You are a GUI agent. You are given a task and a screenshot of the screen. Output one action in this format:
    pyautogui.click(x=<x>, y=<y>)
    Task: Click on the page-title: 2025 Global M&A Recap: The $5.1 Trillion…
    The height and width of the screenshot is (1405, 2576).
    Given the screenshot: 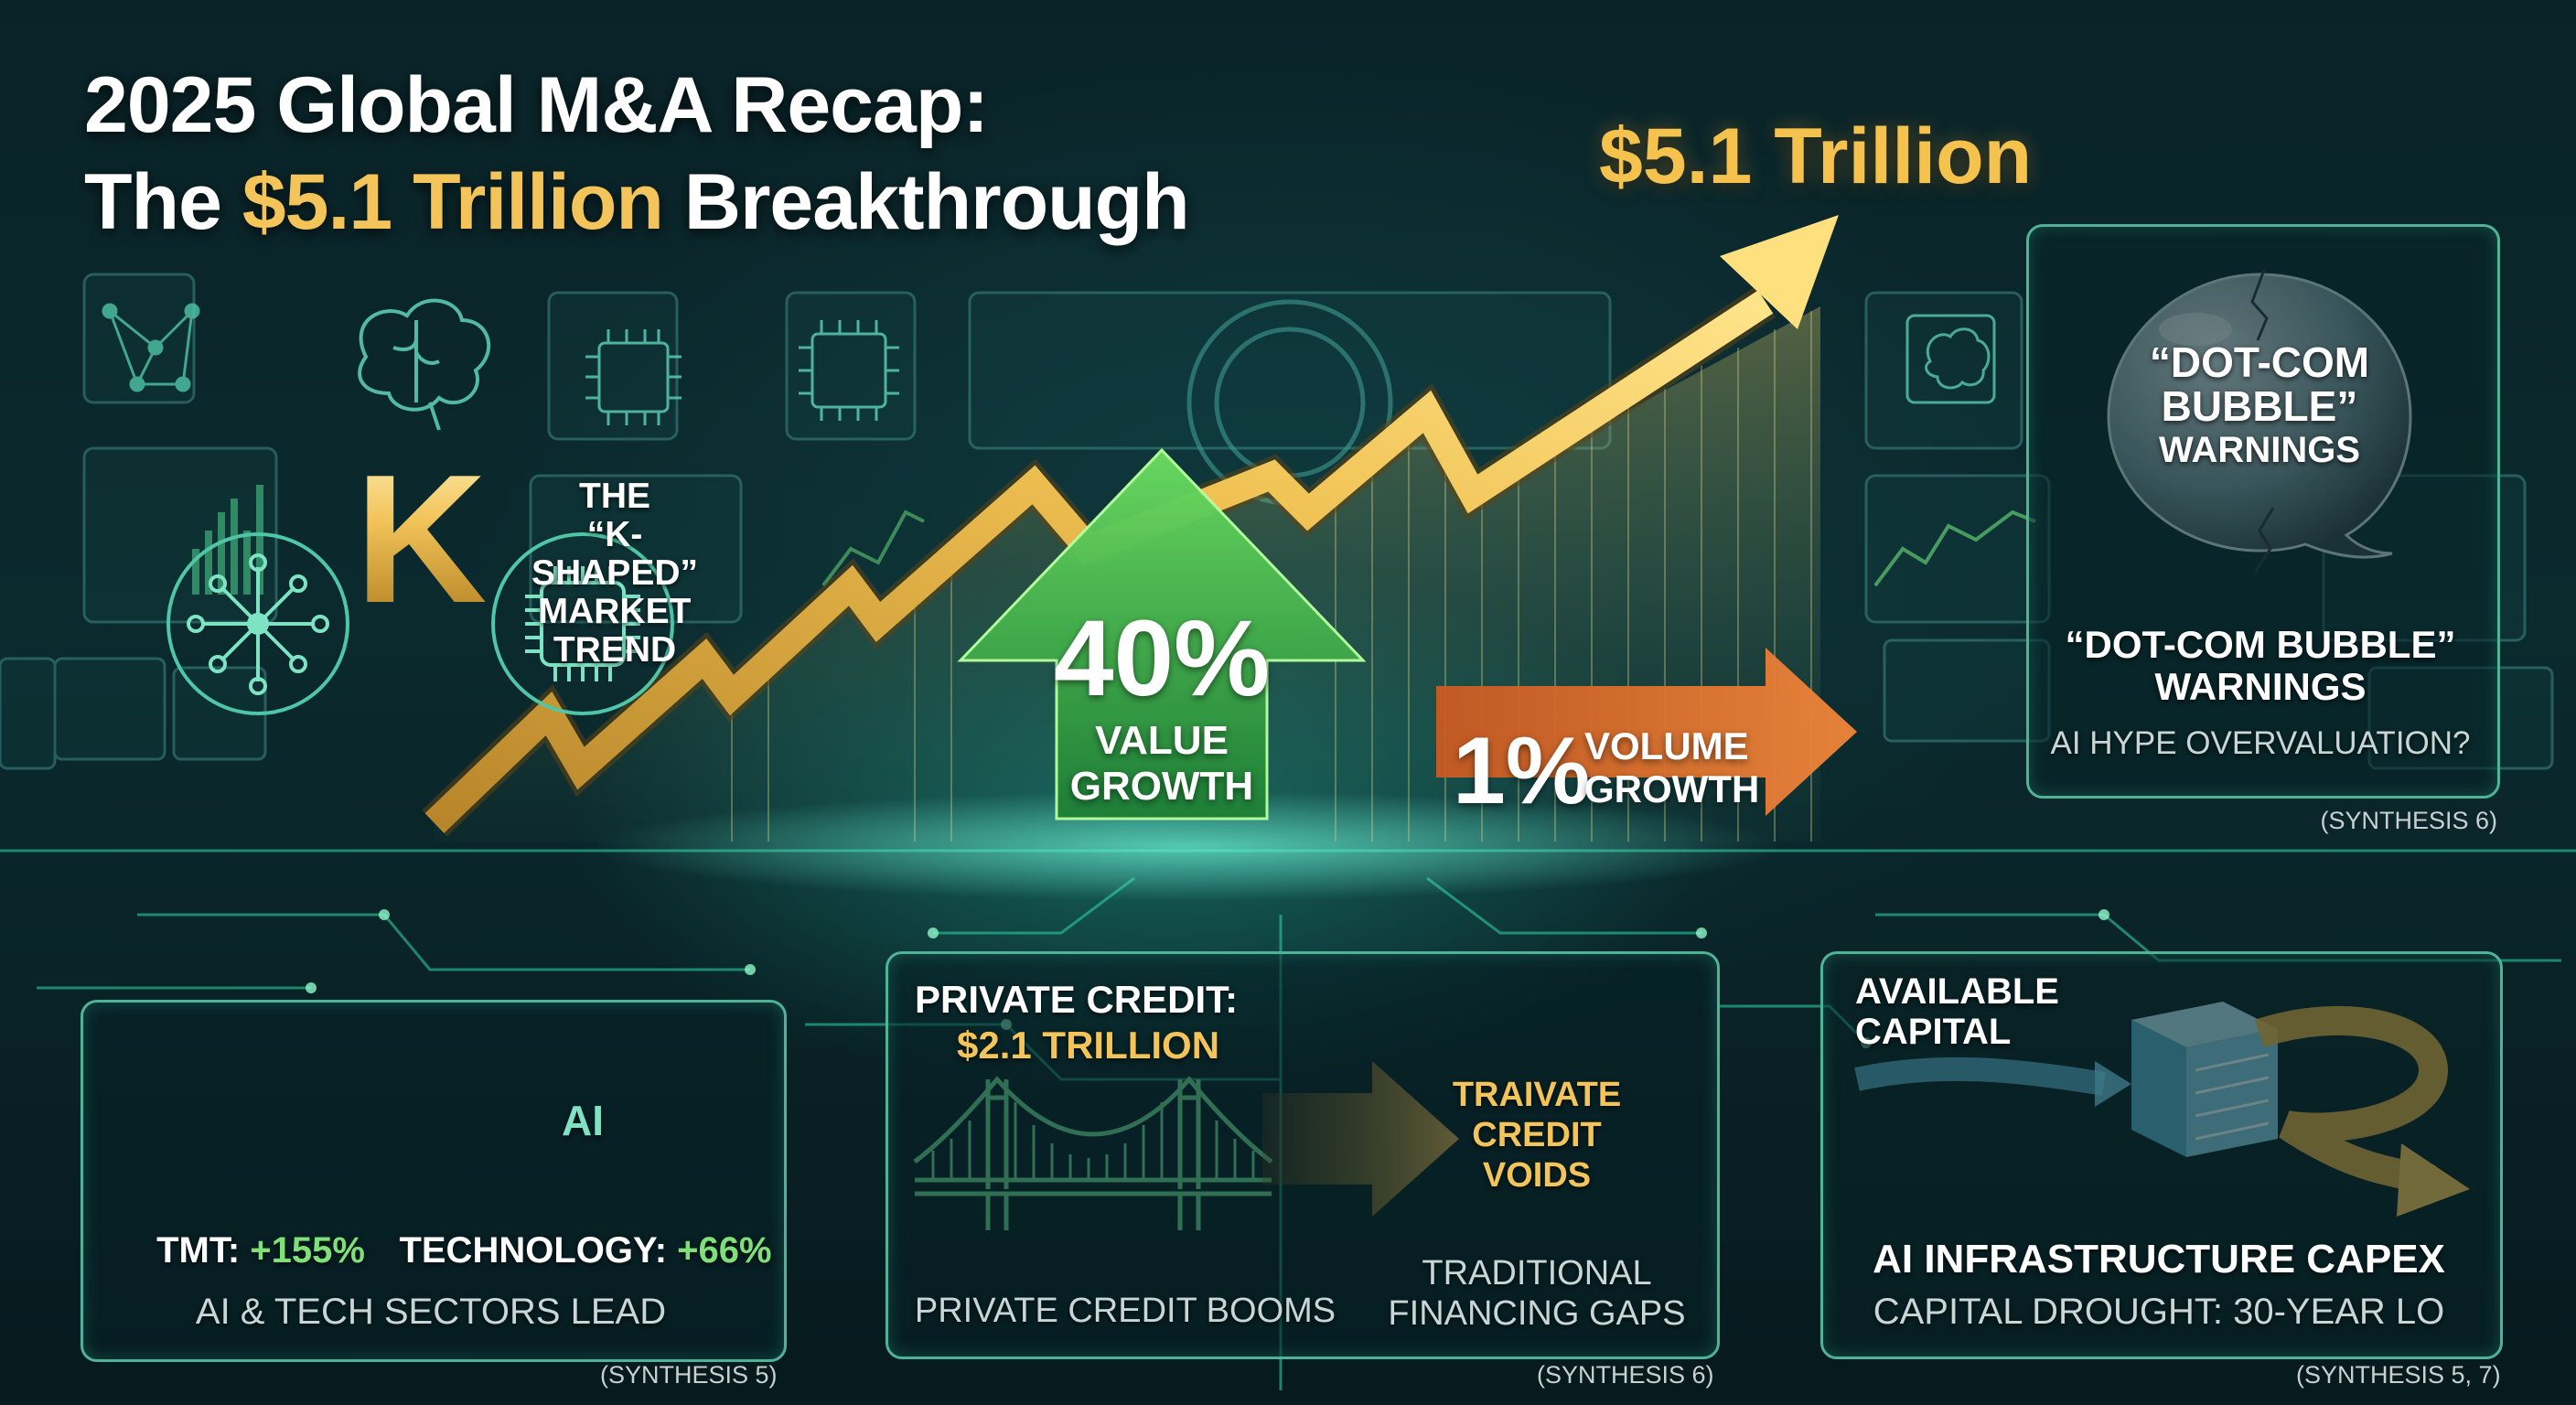 What is the action you would take?
    pyautogui.click(x=637, y=154)
    